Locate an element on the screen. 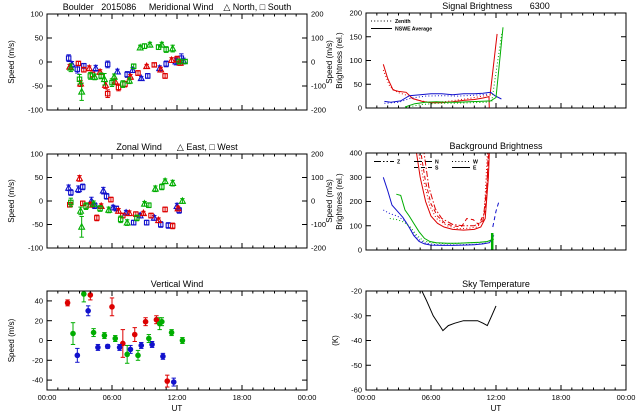 This screenshot has width=640, height=420. y-tick-label: 40 is located at coordinates (39, 301).